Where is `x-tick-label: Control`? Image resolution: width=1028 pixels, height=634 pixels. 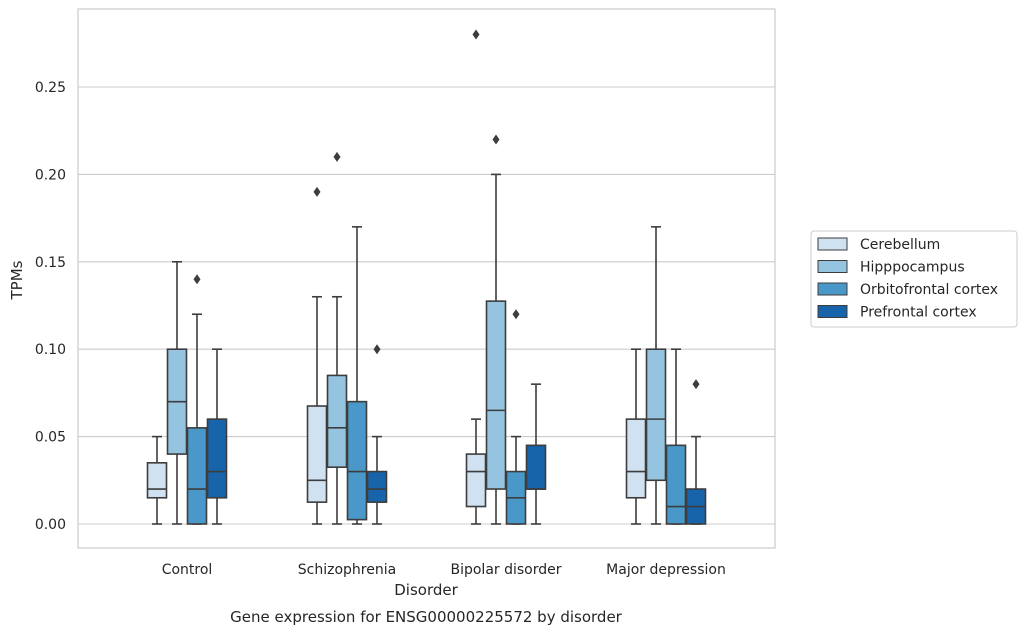 x-tick-label: Control is located at coordinates (187, 570).